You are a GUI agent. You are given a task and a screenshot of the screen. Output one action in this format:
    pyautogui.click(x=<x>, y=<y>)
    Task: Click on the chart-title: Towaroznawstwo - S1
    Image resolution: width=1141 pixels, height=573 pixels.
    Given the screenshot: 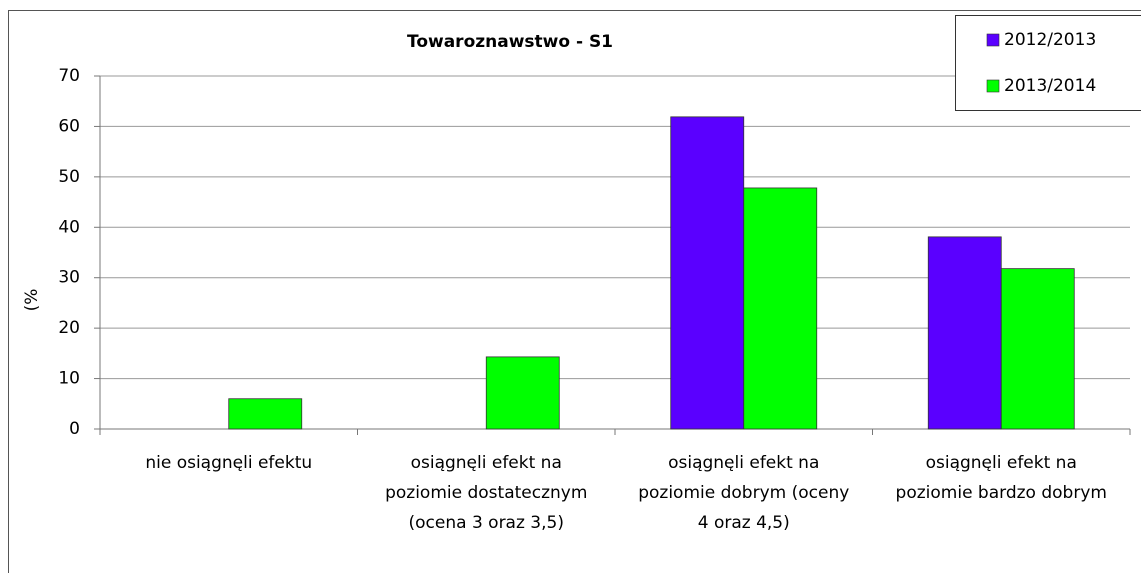 What is the action you would take?
    pyautogui.click(x=510, y=42)
    